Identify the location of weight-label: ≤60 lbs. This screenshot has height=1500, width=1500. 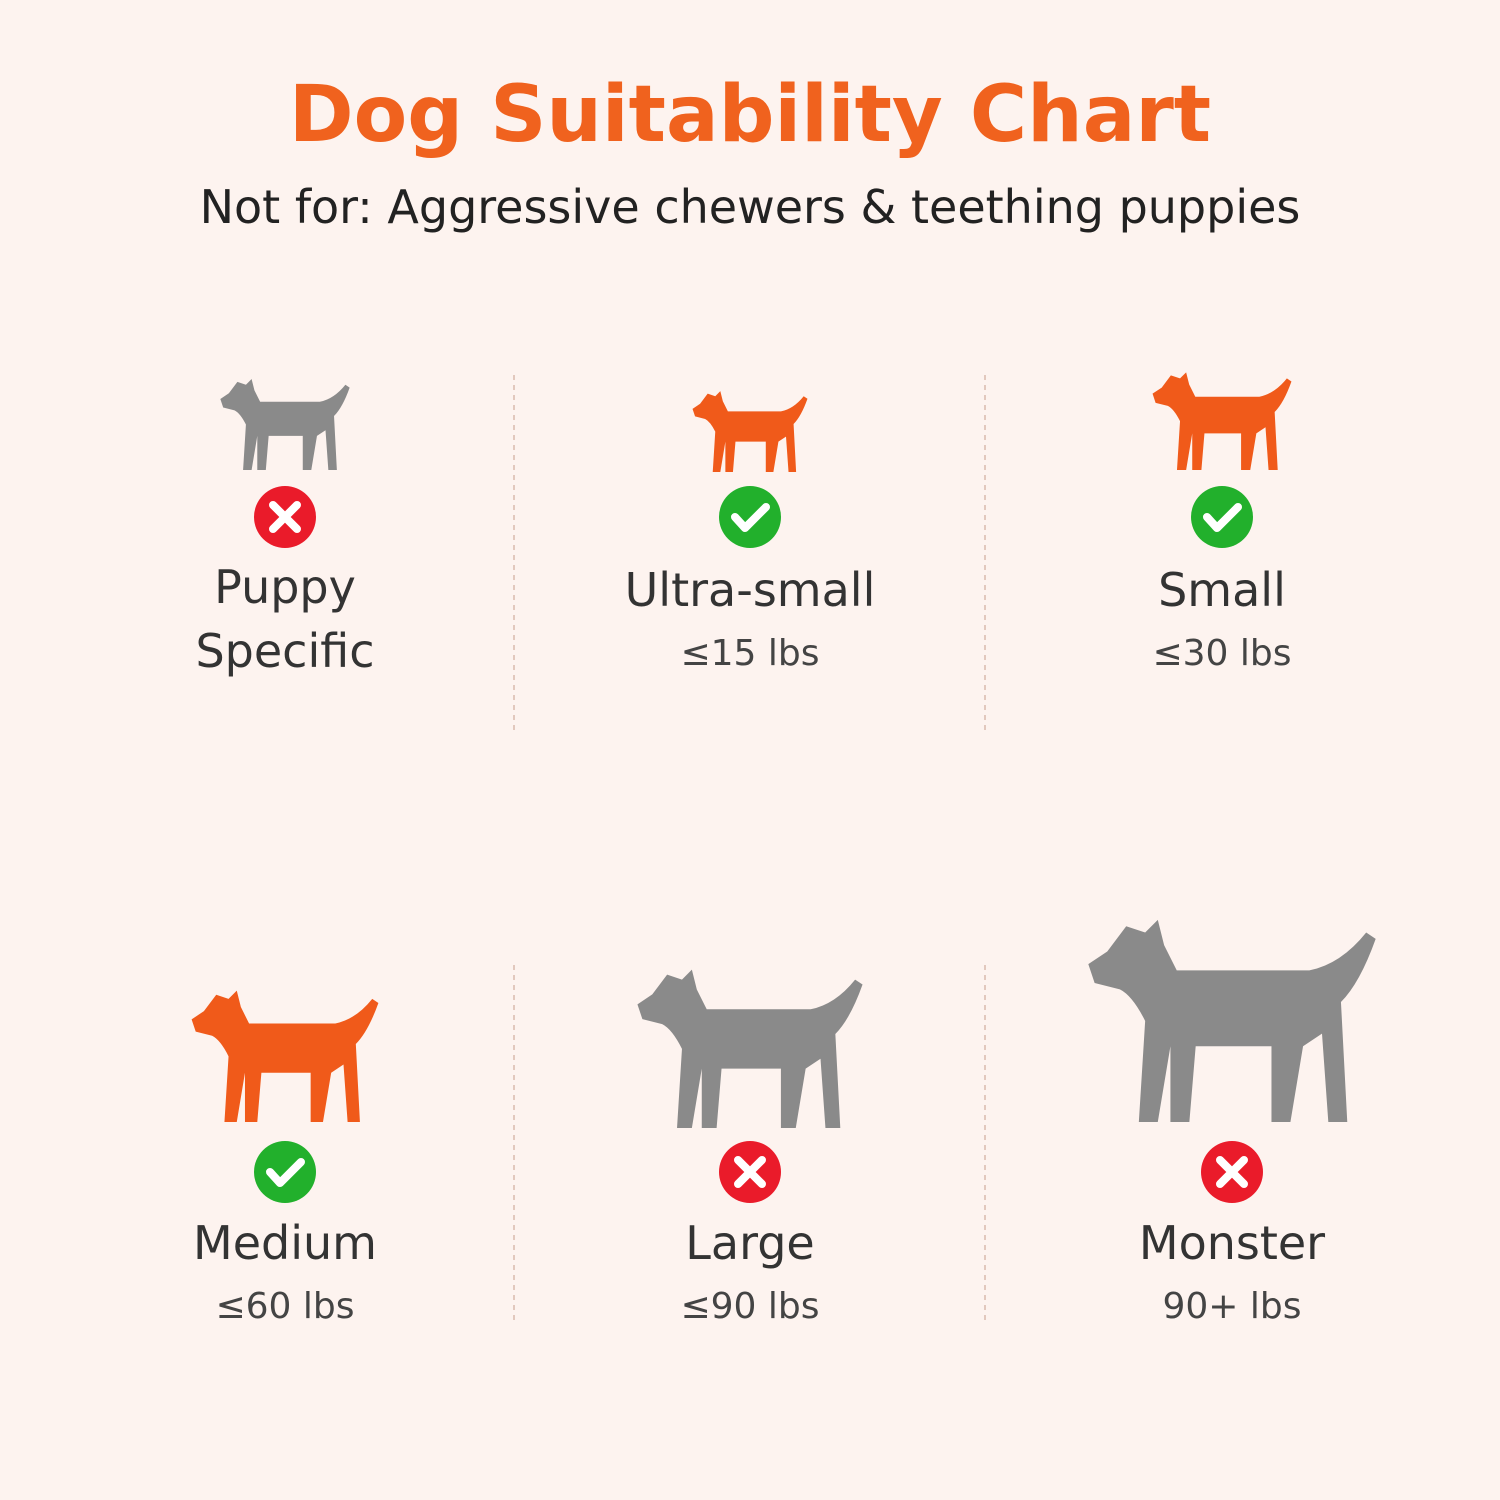
(285, 1306).